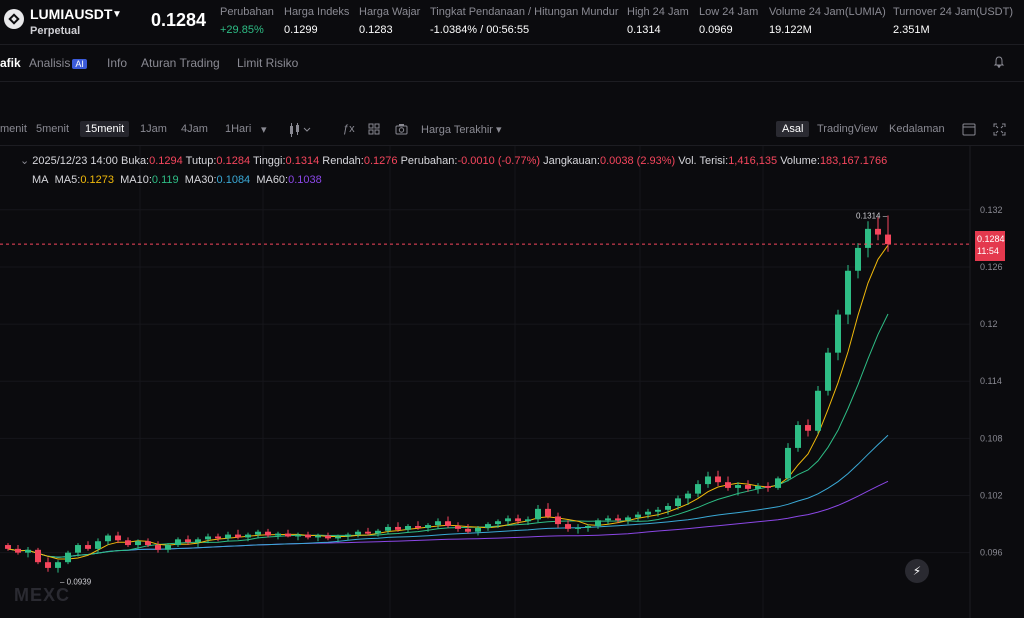 This screenshot has width=1024, height=618. Describe the element at coordinates (153, 129) in the screenshot. I see `timeframe-1h: 1Jam` at that location.